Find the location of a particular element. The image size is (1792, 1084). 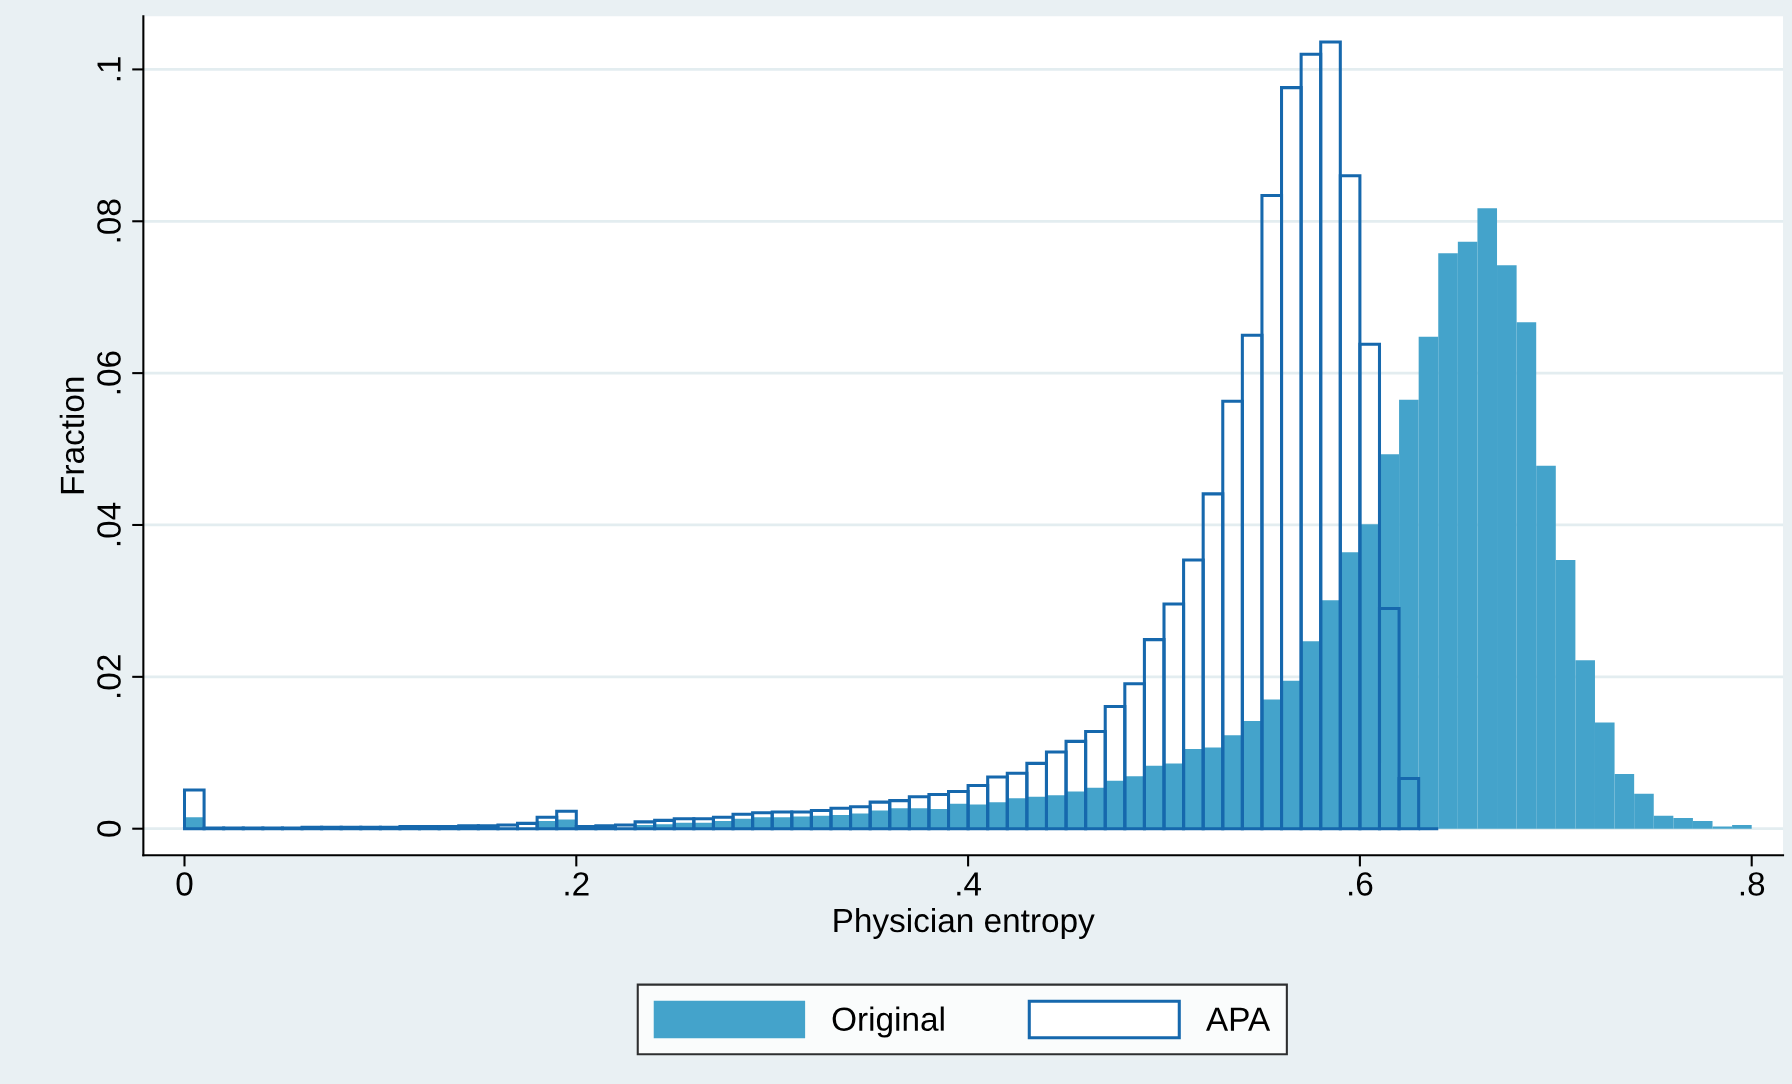

legend-label: Original is located at coordinates (888, 1022).